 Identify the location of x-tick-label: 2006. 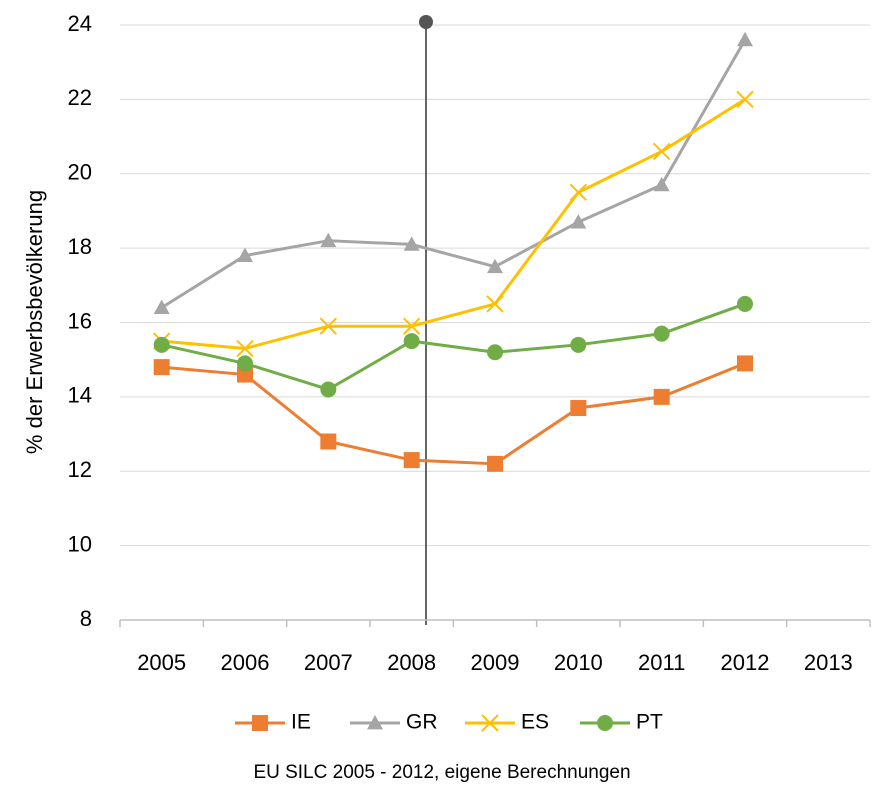
(245, 662).